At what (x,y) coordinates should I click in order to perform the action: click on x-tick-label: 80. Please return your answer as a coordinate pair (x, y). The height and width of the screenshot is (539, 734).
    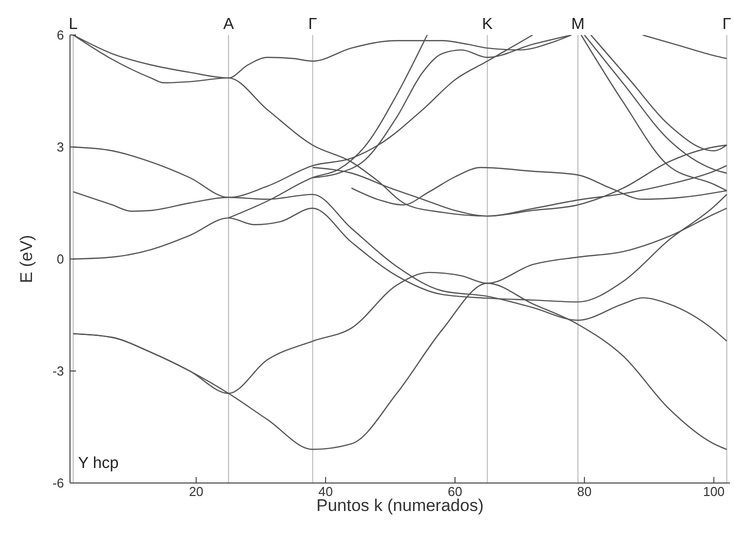
    Looking at the image, I should click on (584, 492).